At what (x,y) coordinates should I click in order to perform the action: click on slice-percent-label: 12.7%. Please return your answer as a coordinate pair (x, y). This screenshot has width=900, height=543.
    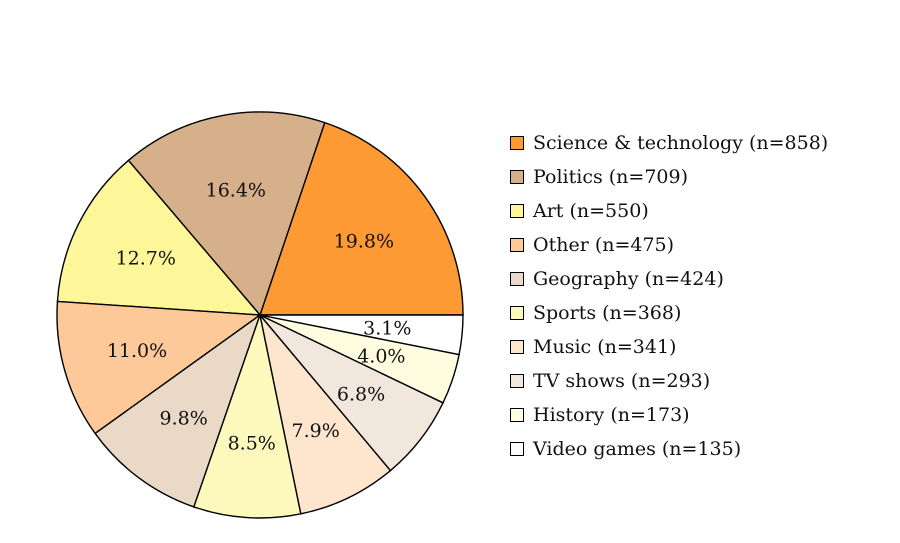
    Looking at the image, I should click on (146, 259).